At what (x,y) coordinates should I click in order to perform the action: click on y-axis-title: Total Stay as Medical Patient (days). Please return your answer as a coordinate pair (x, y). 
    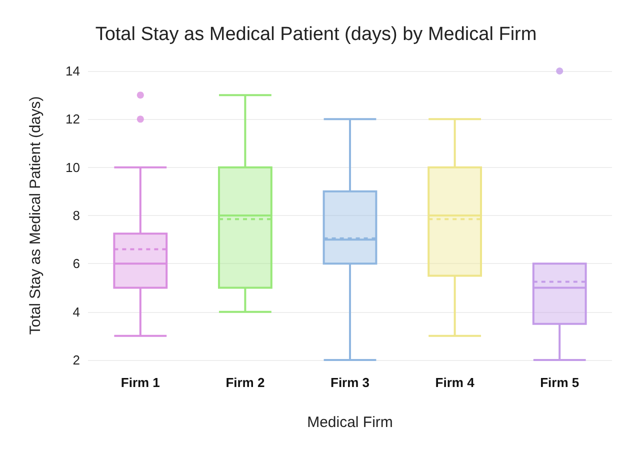
    Looking at the image, I should click on (35, 215).